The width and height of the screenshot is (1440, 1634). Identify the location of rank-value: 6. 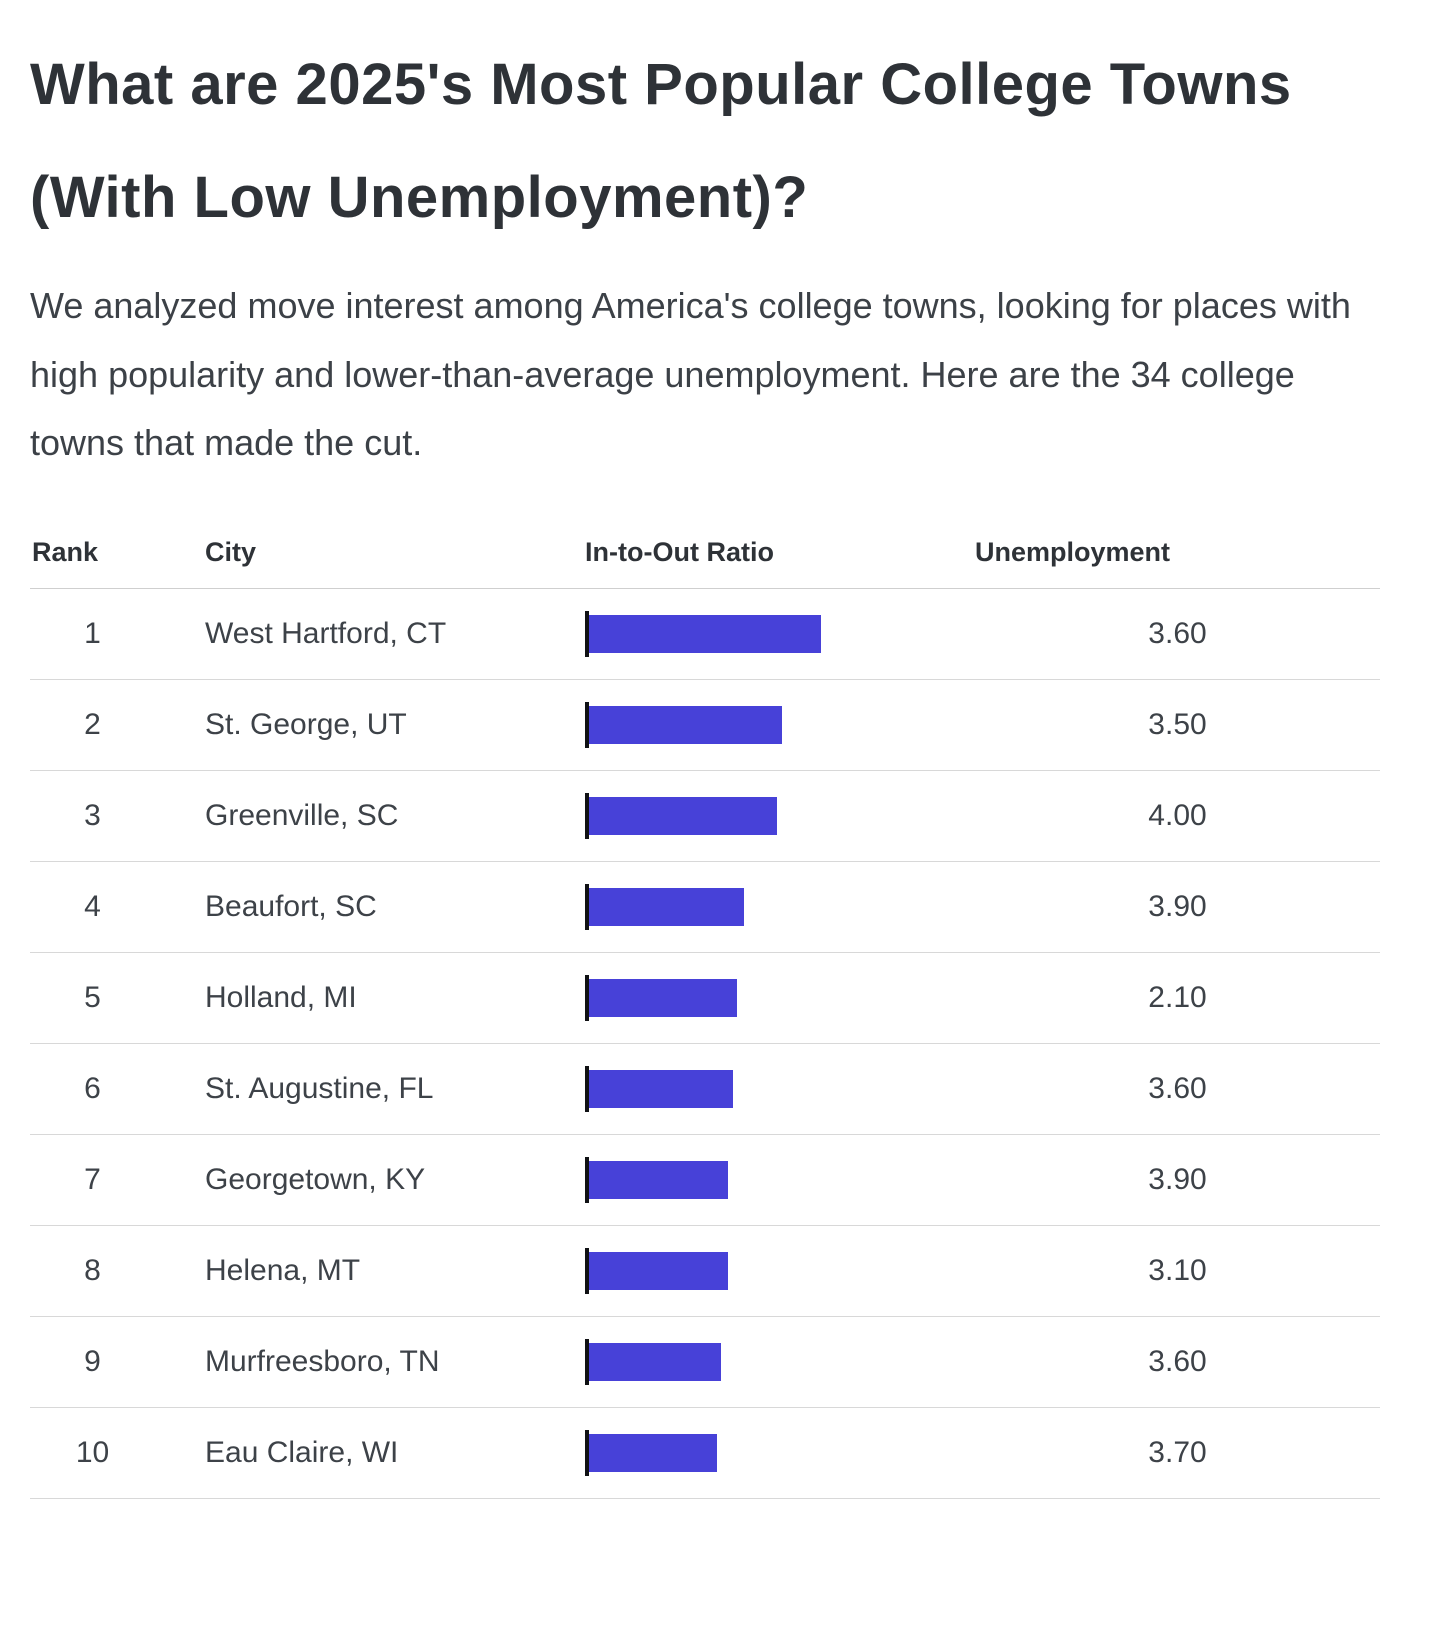
(92, 1089).